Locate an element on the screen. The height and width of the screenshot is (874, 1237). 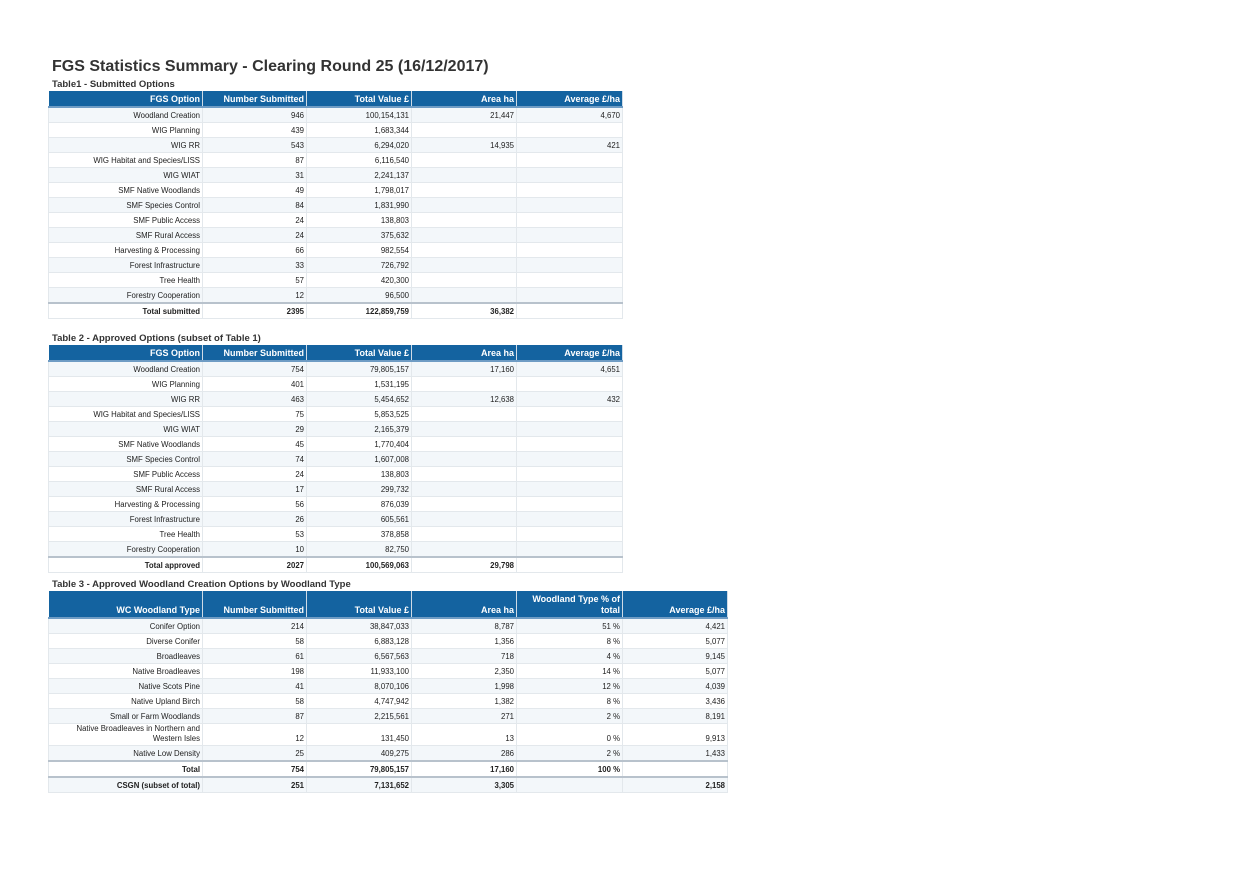
table-row: SMF Species Control 74 1,607,008 is located at coordinates (335, 459).